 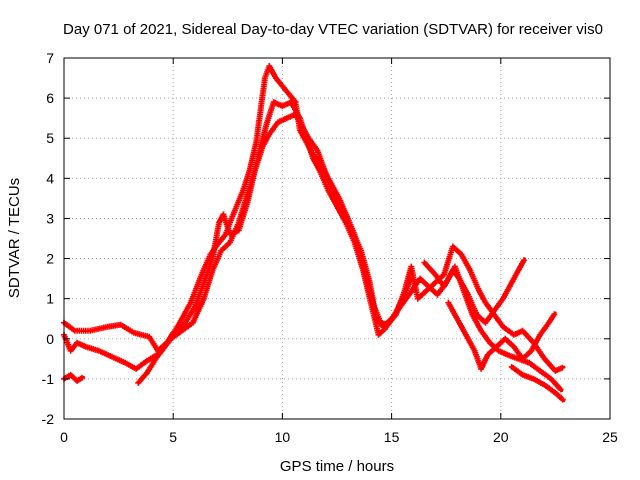 I want to click on x-tick-label: 15, so click(x=392, y=437).